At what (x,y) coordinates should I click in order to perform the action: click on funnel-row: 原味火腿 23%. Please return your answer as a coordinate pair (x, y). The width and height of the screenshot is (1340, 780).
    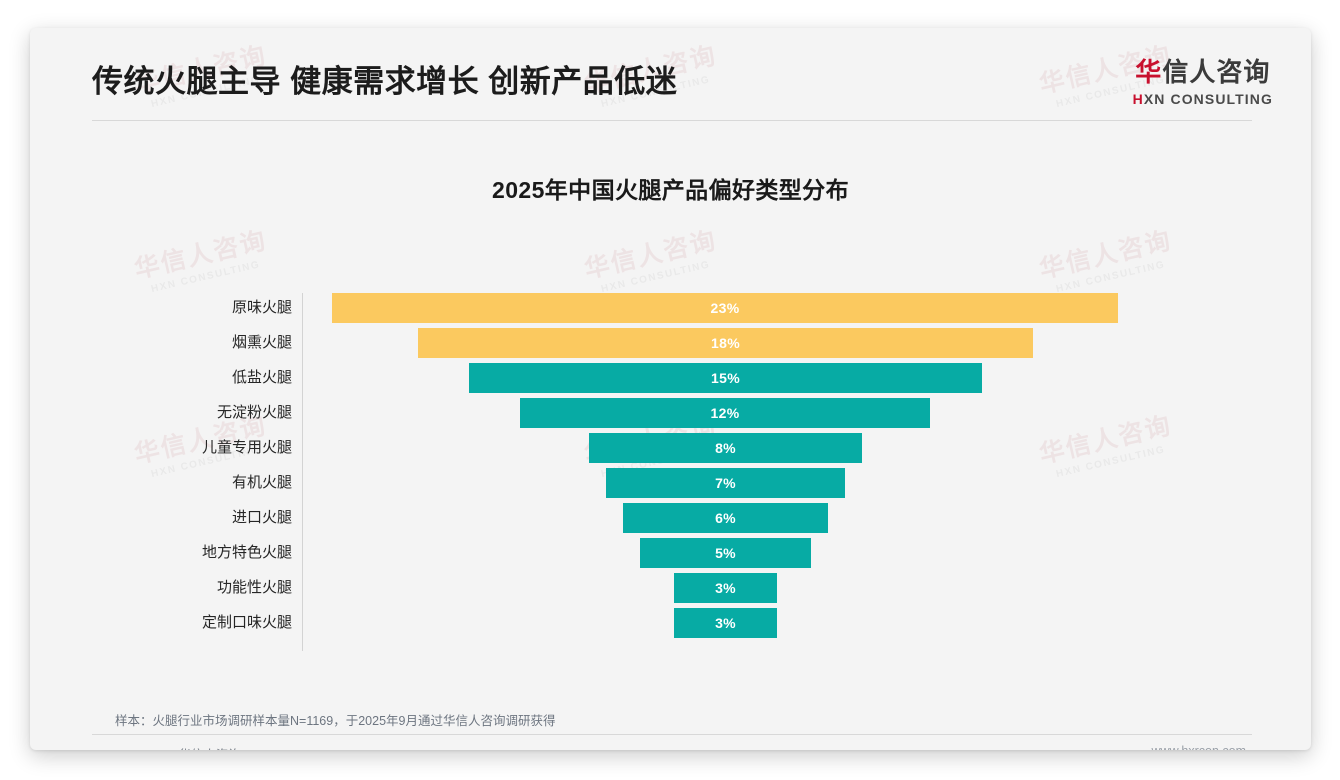
    Looking at the image, I should click on (670, 308).